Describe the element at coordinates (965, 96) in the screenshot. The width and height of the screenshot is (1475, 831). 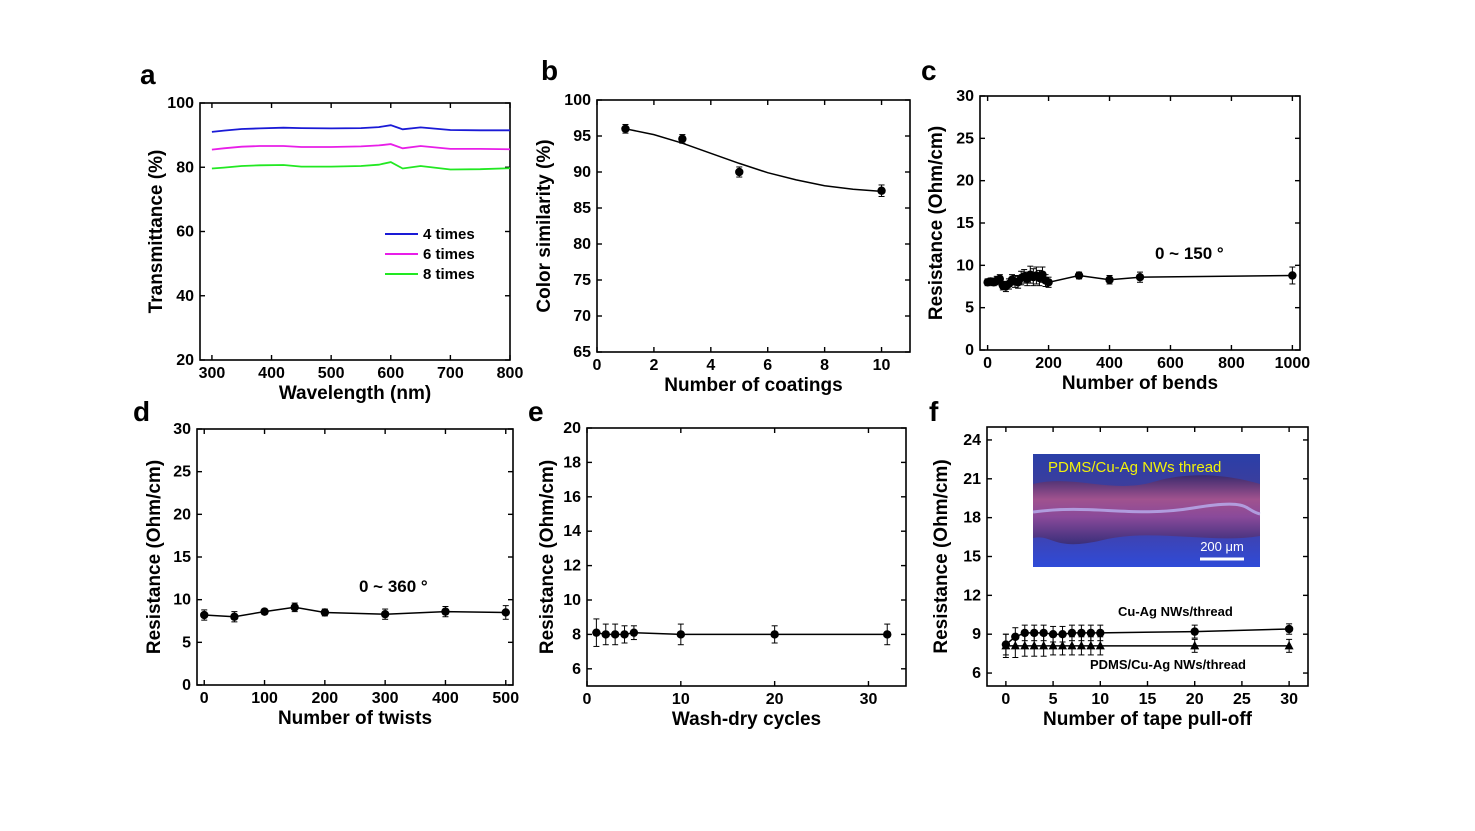
I see `y-tick-label: 30` at that location.